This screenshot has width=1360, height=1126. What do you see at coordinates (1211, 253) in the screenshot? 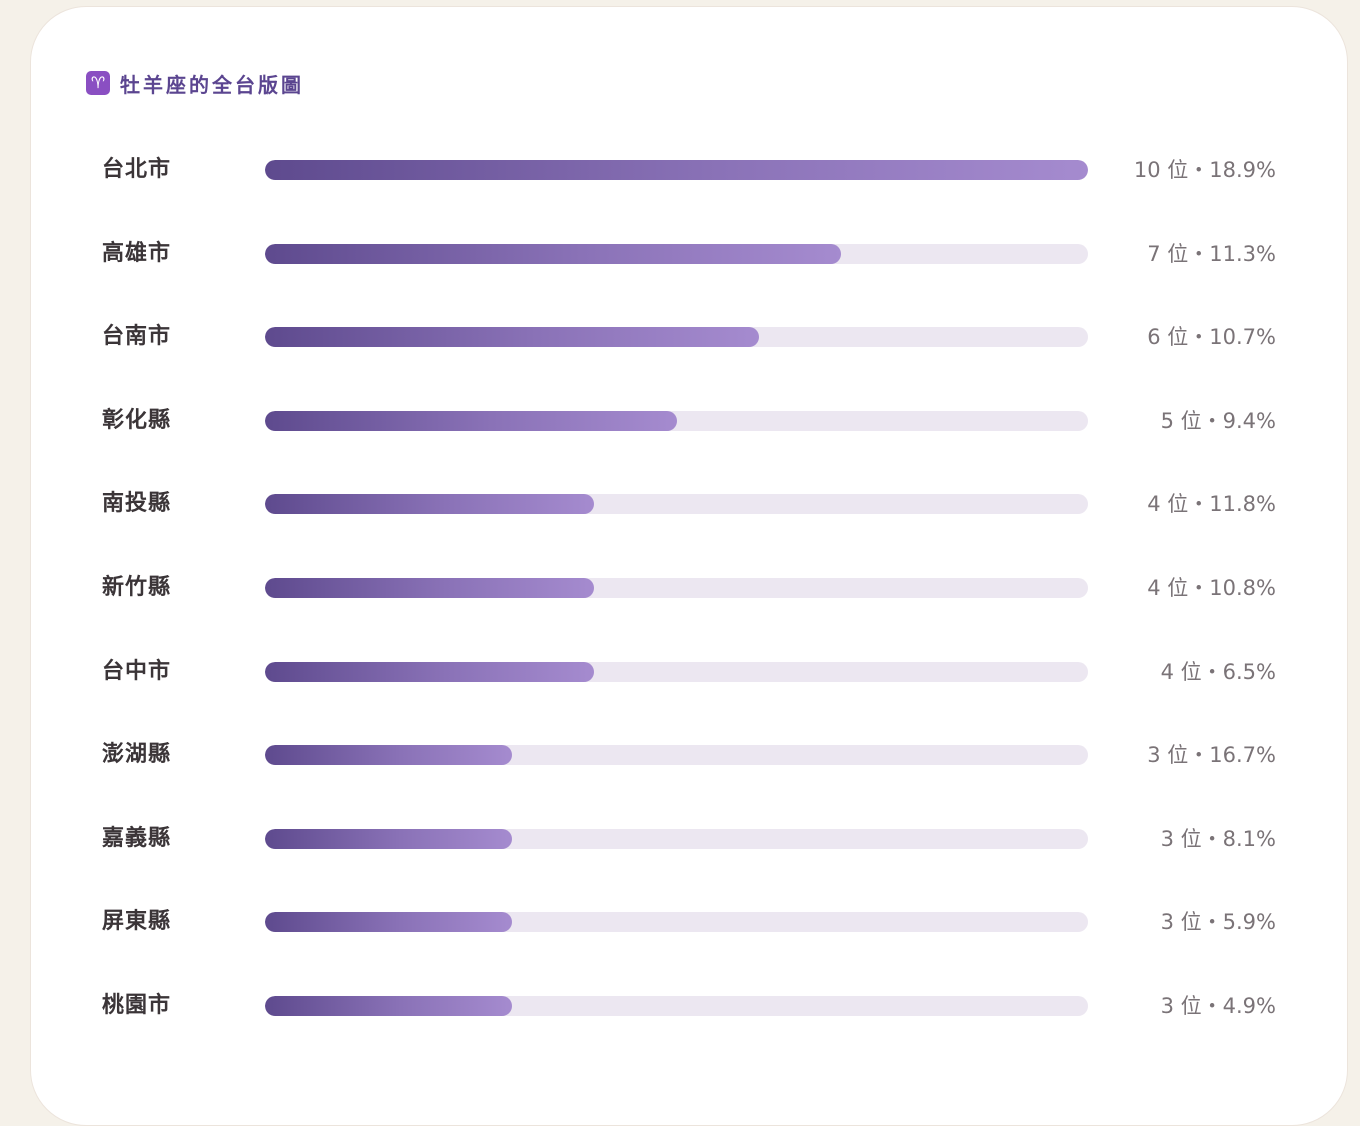
I see `bar-value-label: 7 位・11.3%` at bounding box center [1211, 253].